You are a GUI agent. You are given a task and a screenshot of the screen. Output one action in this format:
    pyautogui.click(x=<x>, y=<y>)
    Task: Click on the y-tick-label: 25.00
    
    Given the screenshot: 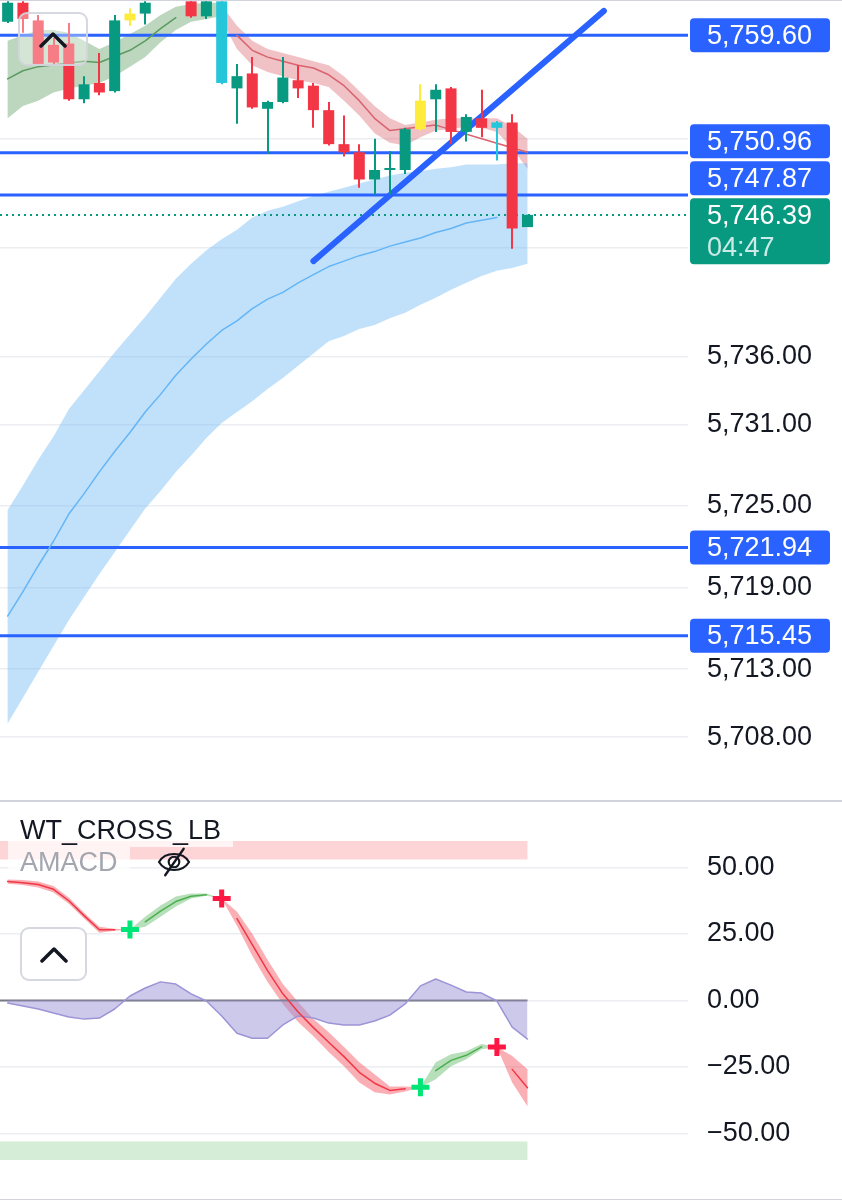 What is the action you would take?
    pyautogui.click(x=741, y=932)
    